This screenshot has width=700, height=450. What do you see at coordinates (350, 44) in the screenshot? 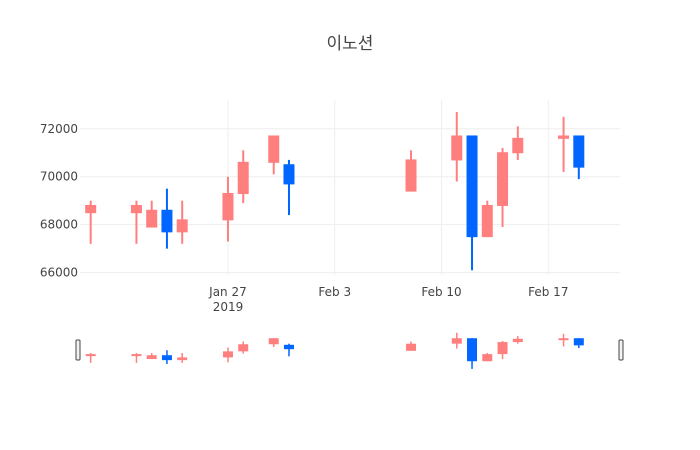
I see `chart-title: 이노션` at bounding box center [350, 44].